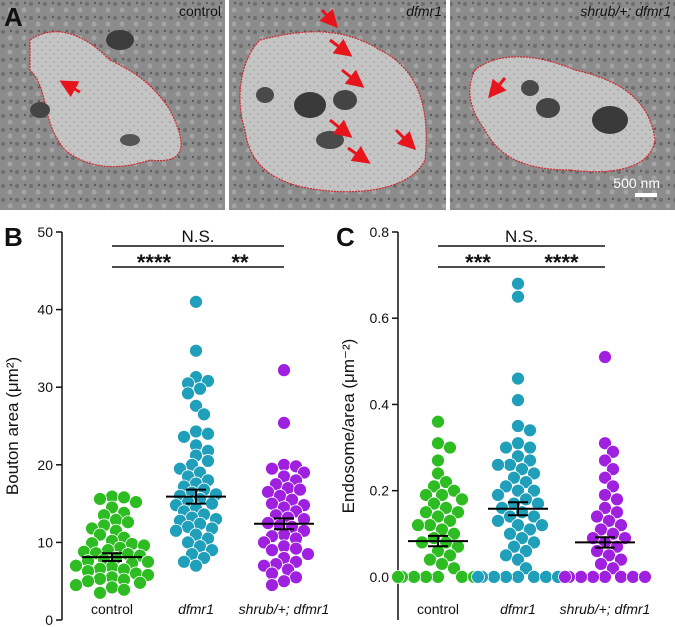 The image size is (675, 627). I want to click on scale-bar-label: 500 nm, so click(636, 183).